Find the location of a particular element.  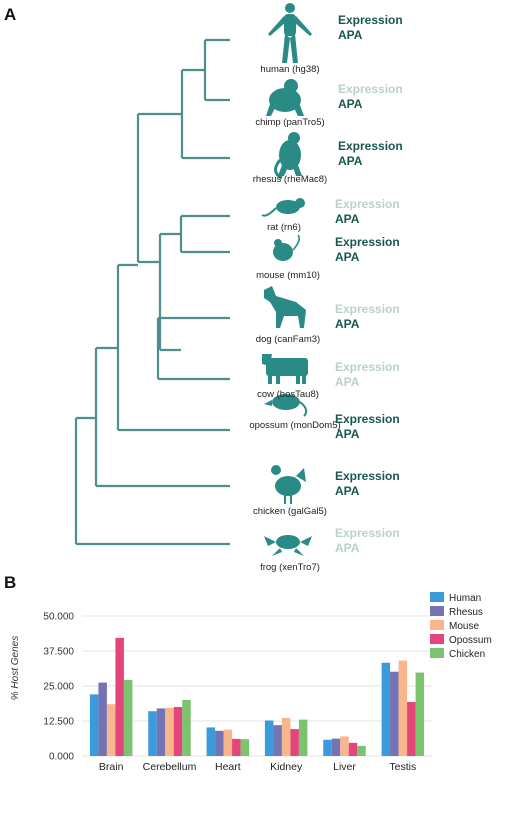

expression-tag-chicken: Expression is located at coordinates (367, 476).